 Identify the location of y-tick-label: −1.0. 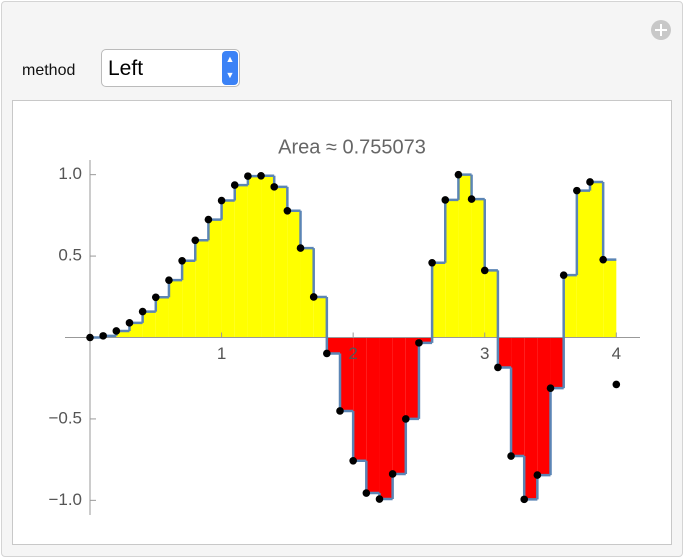
(65, 499).